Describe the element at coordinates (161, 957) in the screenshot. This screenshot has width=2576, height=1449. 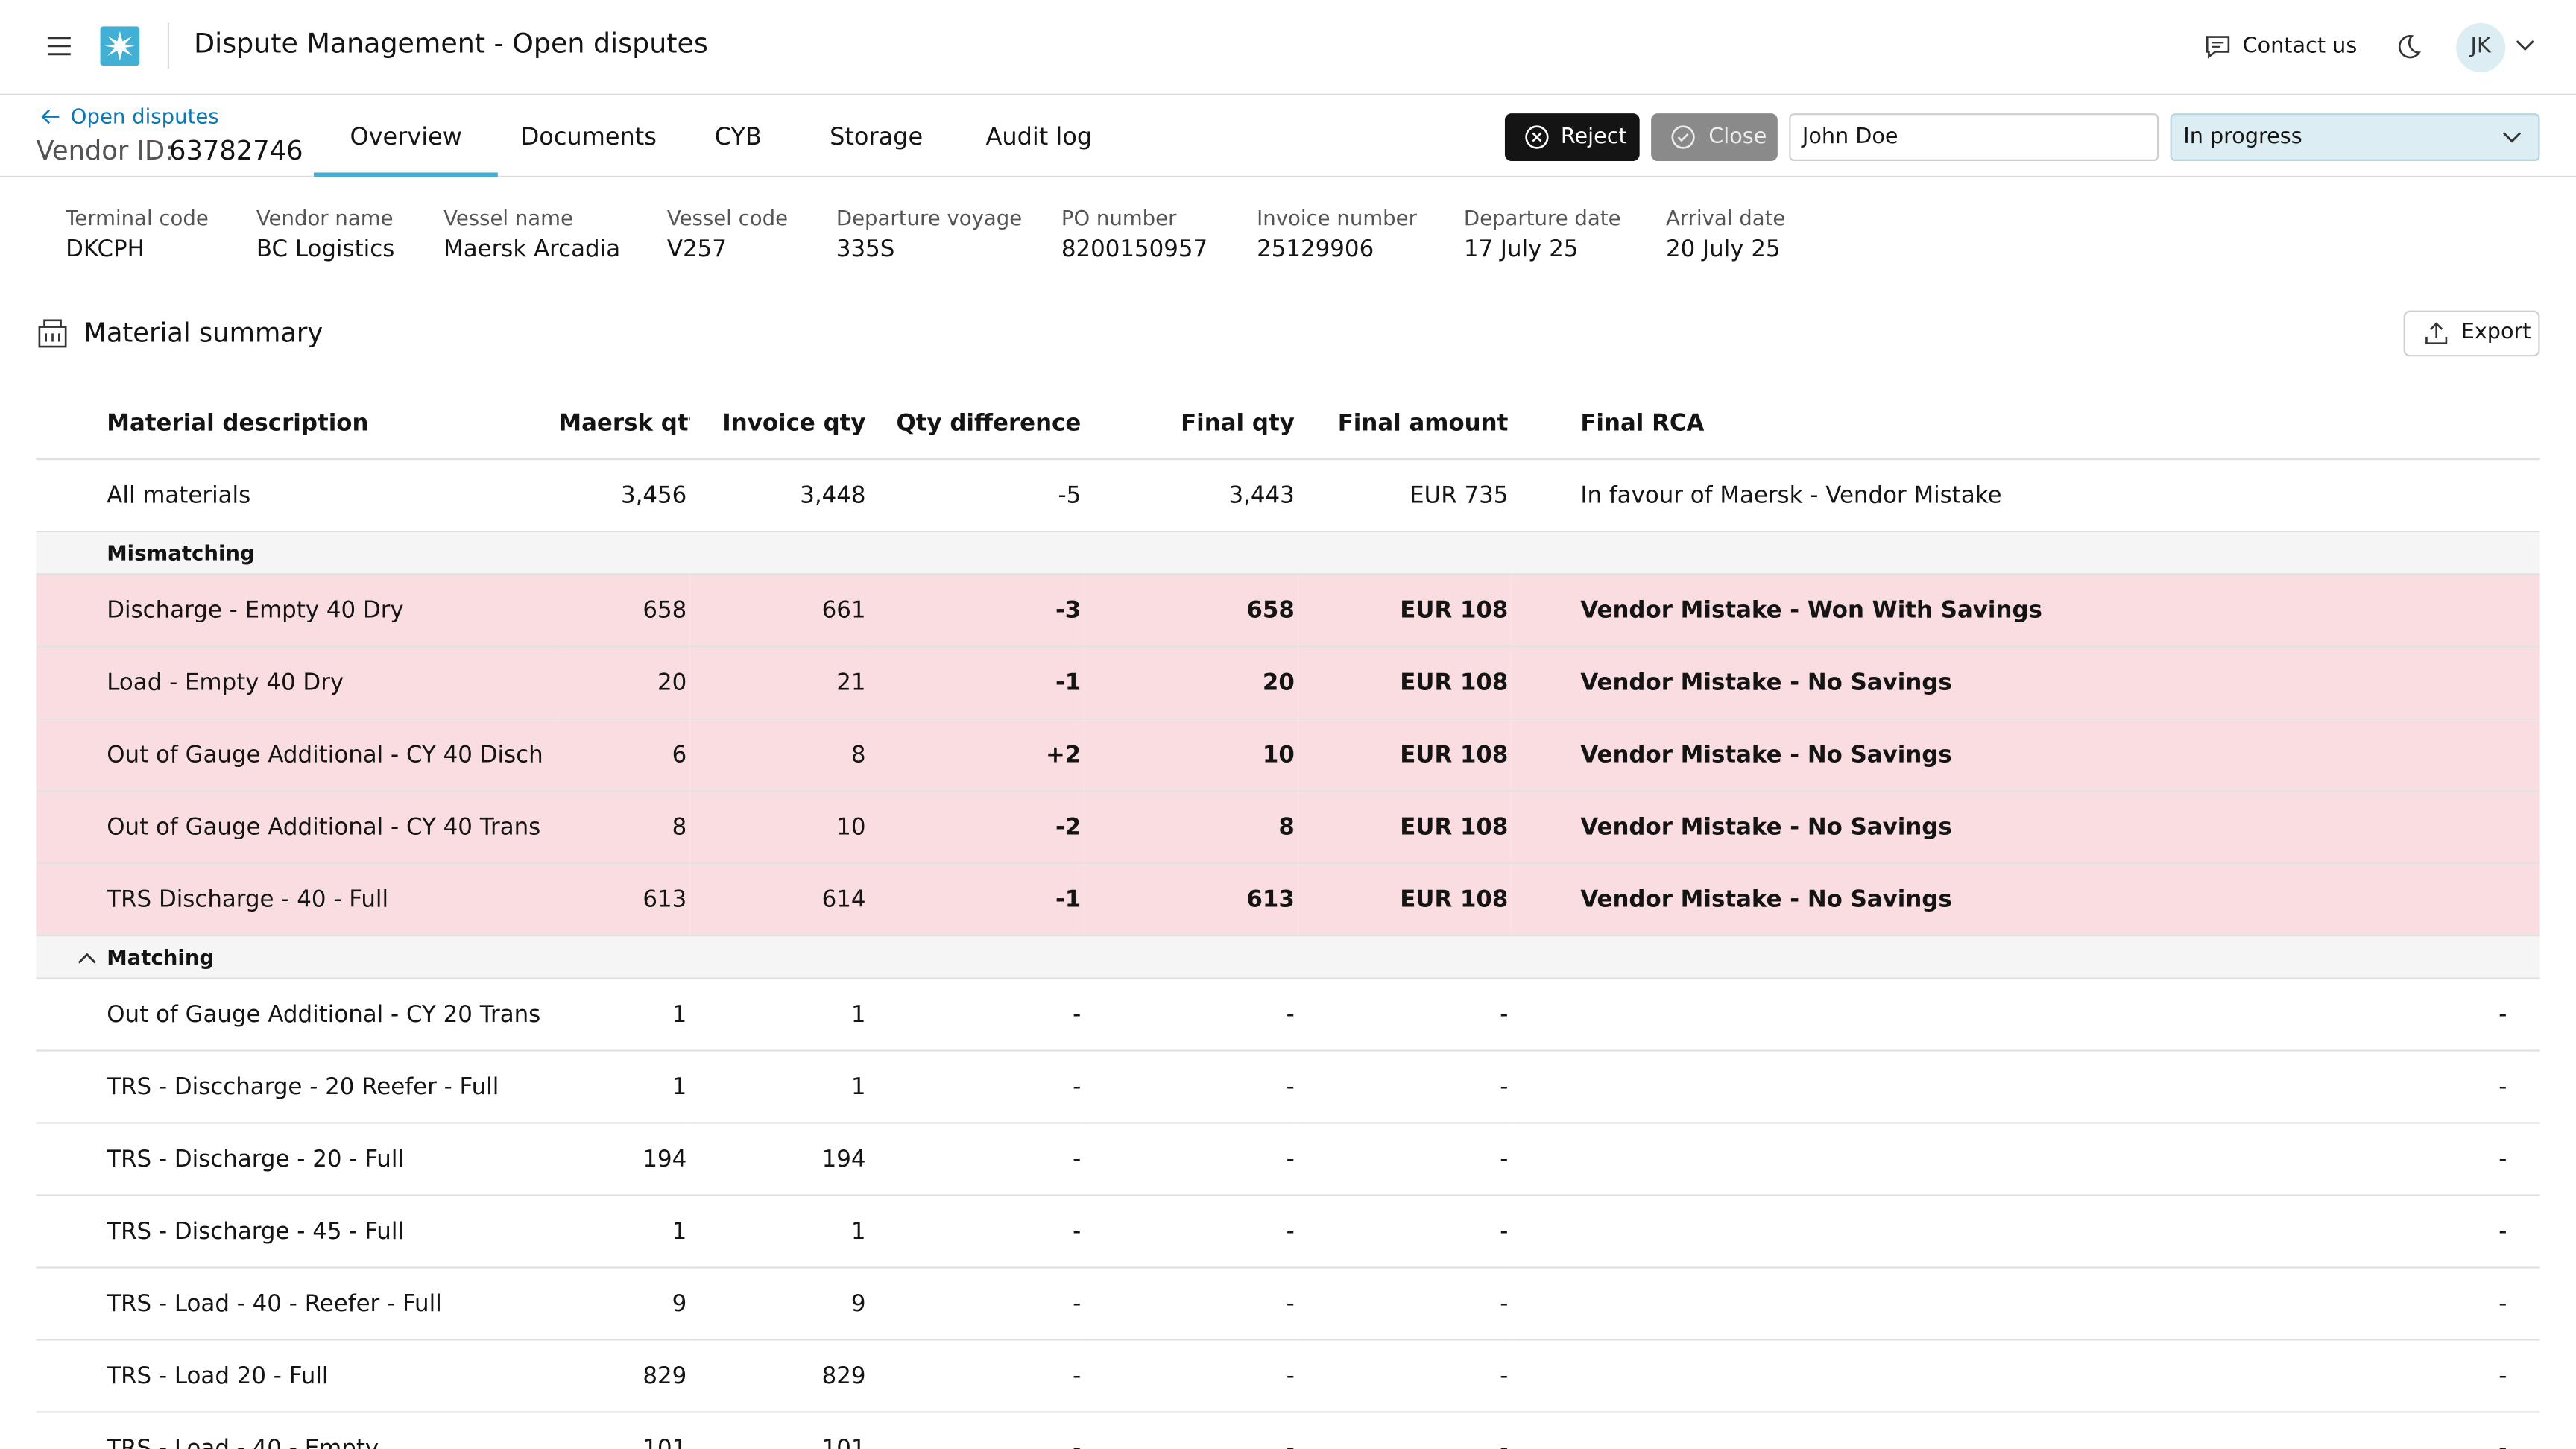
I see `group-name: Matching` at that location.